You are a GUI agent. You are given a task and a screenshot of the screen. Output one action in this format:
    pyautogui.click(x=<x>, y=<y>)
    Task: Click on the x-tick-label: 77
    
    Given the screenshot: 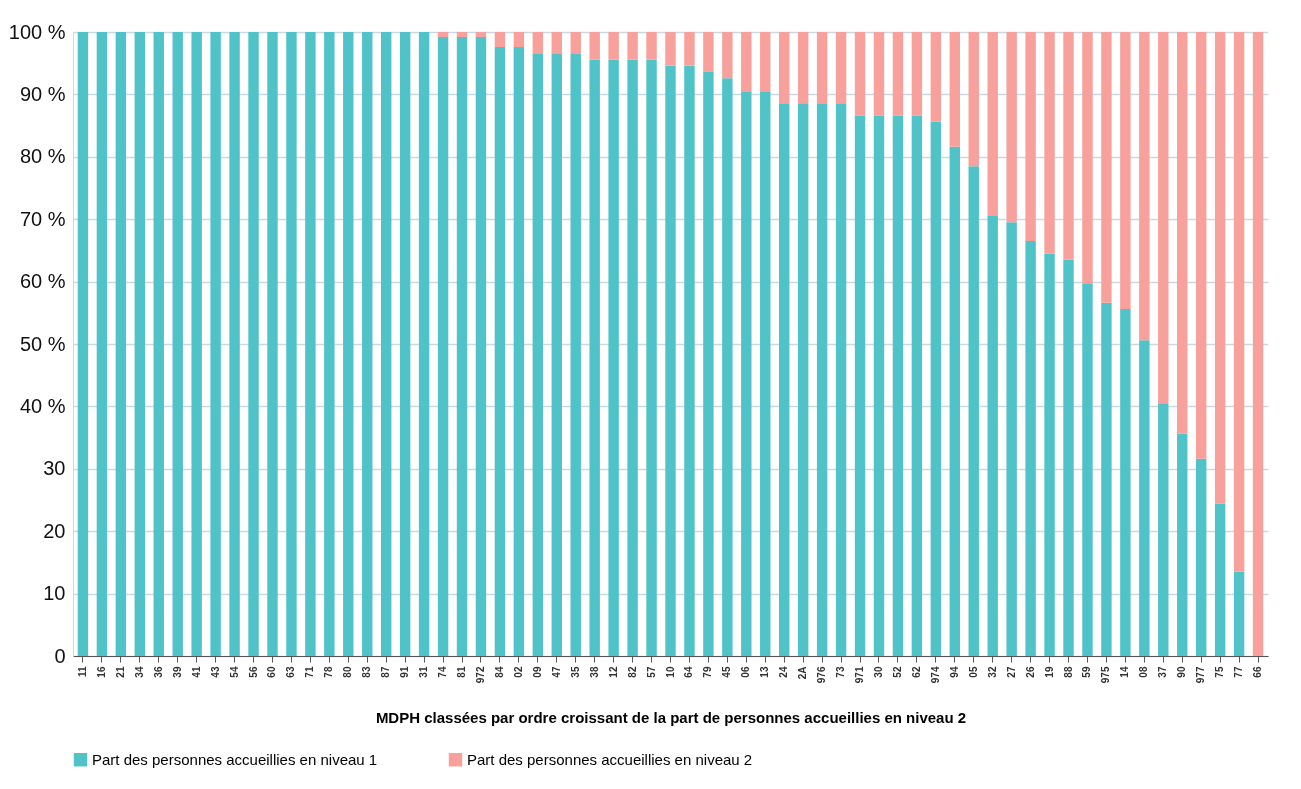 What is the action you would take?
    pyautogui.click(x=1239, y=672)
    